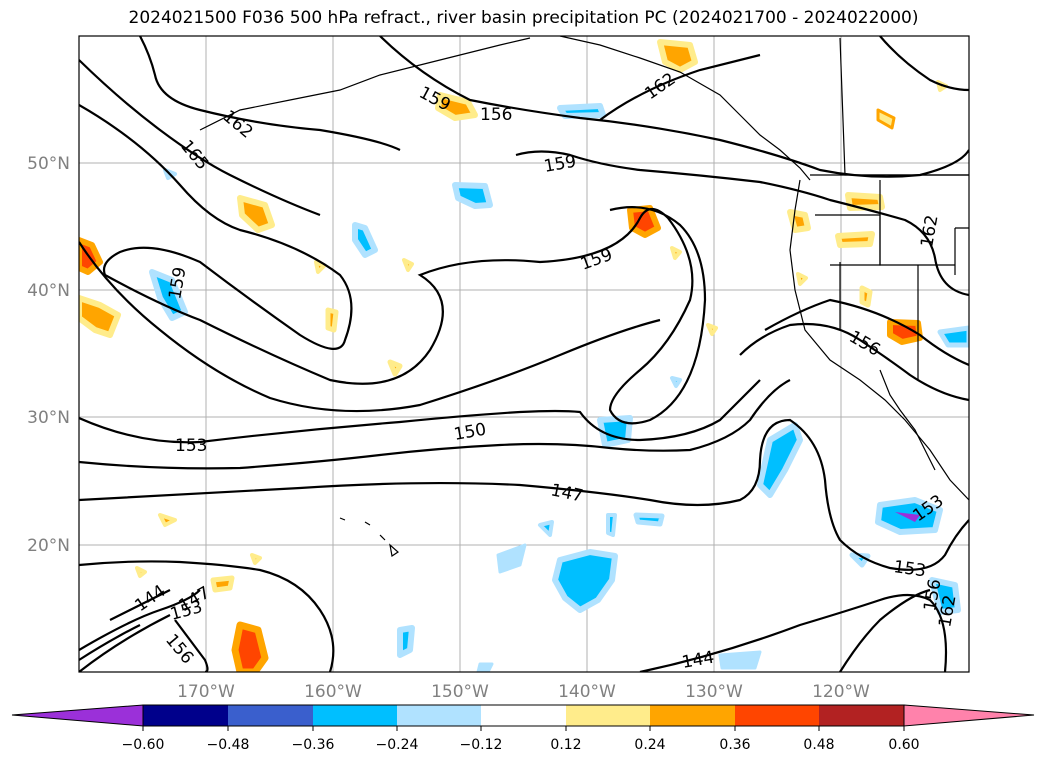  I want to click on colorbar-tick: 0.12, so click(565, 745).